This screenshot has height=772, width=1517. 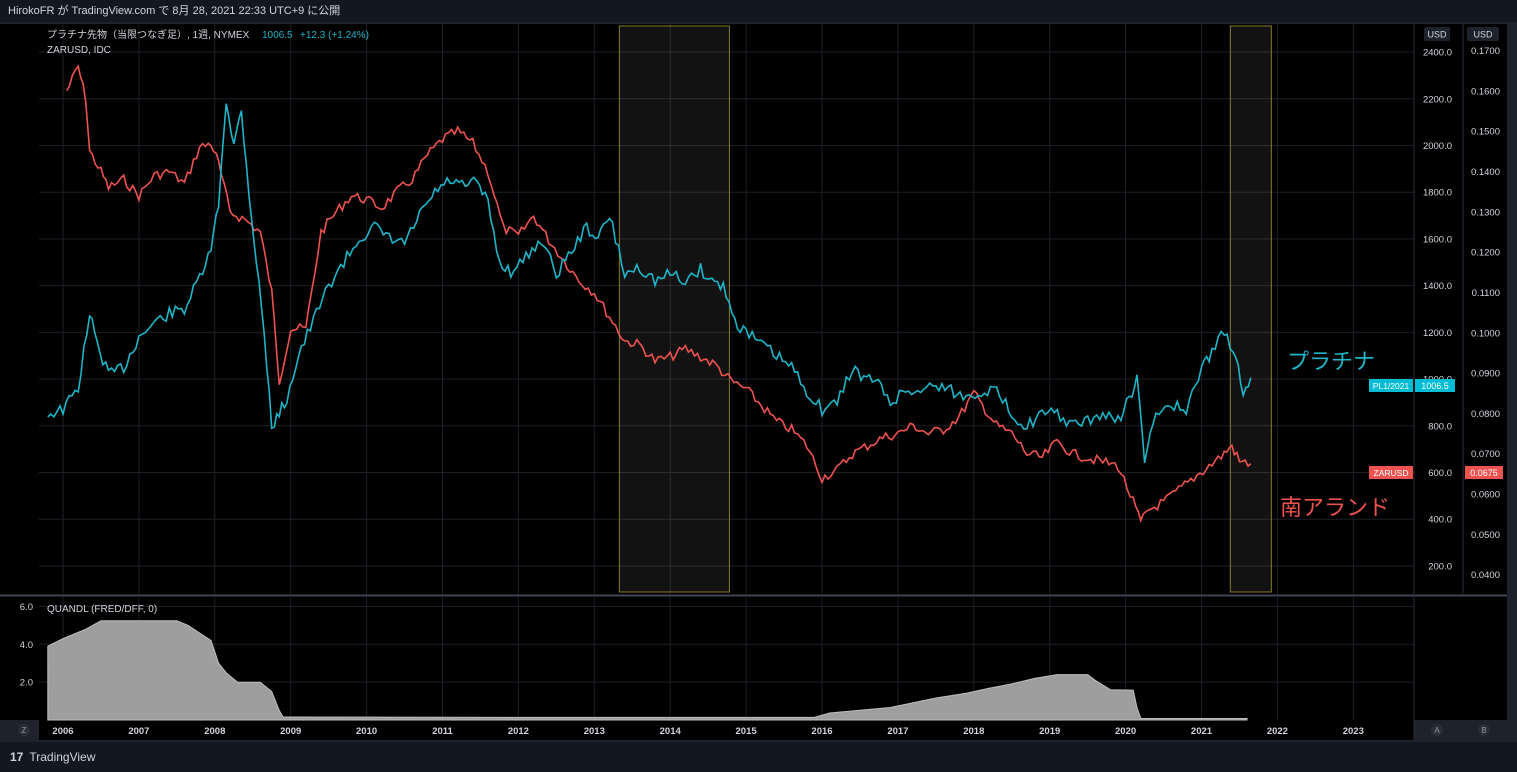 What do you see at coordinates (1485, 374) in the screenshot?
I see `price-tick-right: 0.0900` at bounding box center [1485, 374].